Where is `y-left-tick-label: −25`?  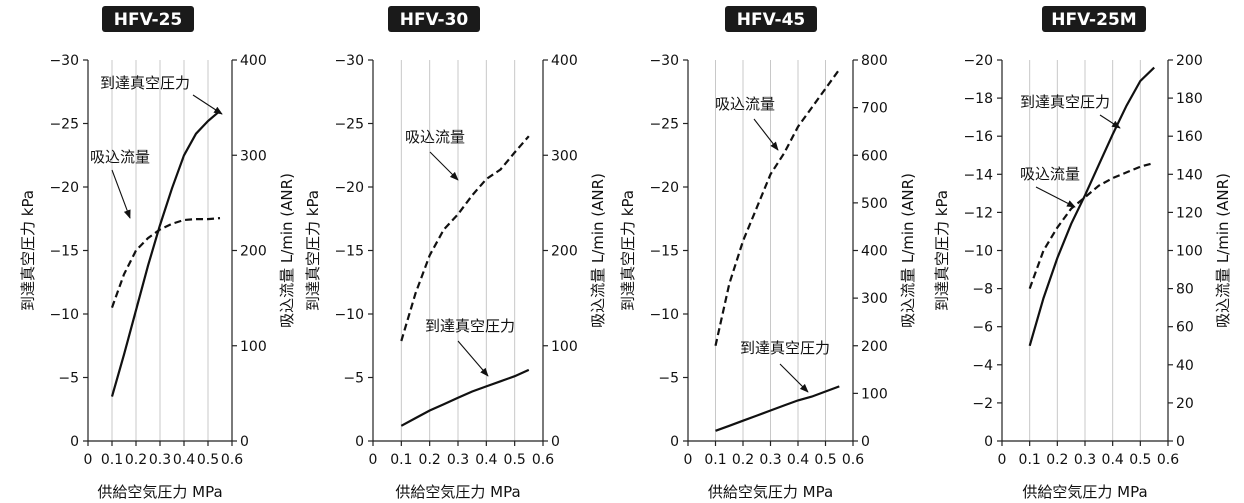 y-left-tick-label: −25 is located at coordinates (664, 125).